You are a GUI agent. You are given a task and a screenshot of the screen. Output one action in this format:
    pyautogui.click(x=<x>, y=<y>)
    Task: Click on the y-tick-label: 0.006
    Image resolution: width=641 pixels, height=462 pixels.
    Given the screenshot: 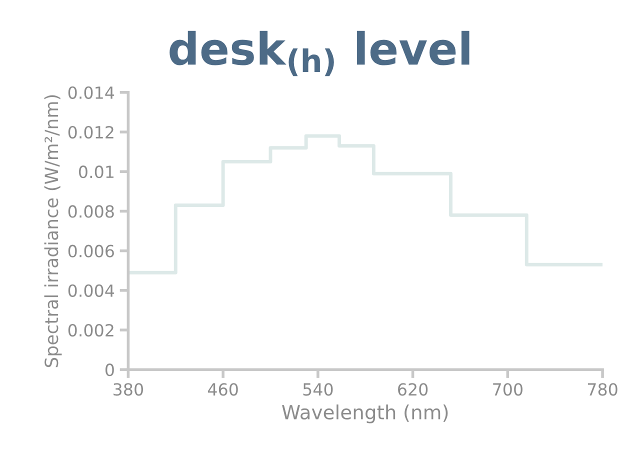 What is the action you would take?
    pyautogui.click(x=91, y=251)
    